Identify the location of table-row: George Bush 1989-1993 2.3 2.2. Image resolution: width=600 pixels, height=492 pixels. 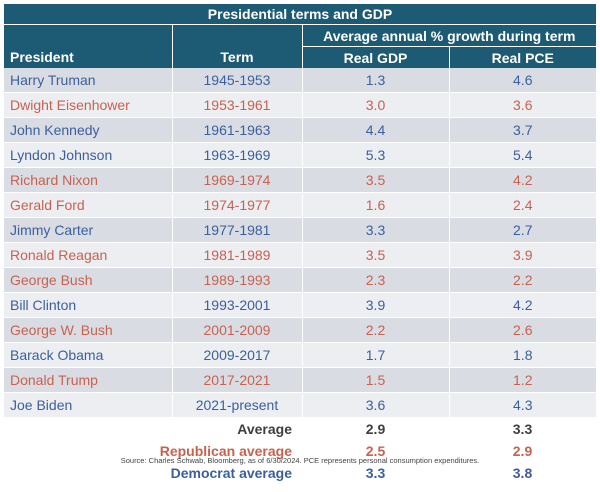
(300, 280).